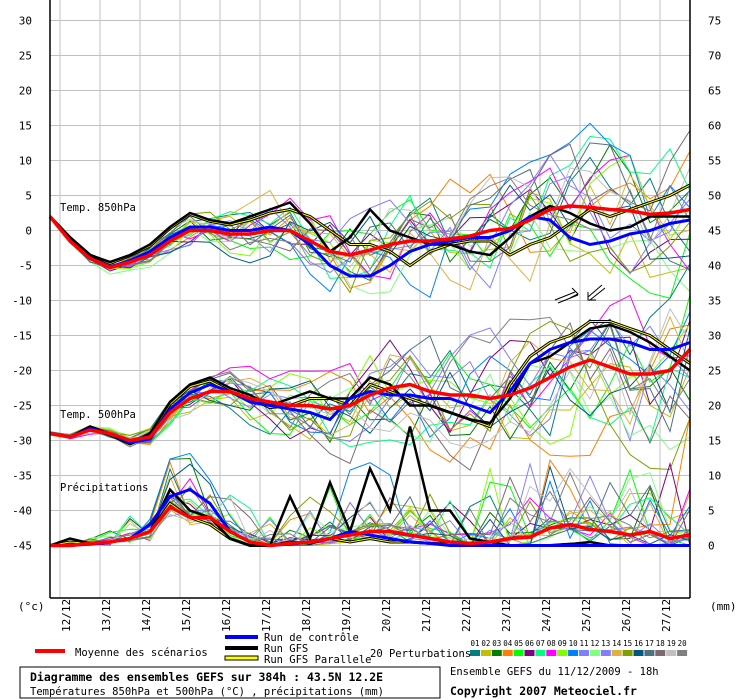  What do you see at coordinates (146, 615) in the screenshot?
I see `date-tick-label: 14/12` at bounding box center [146, 615].